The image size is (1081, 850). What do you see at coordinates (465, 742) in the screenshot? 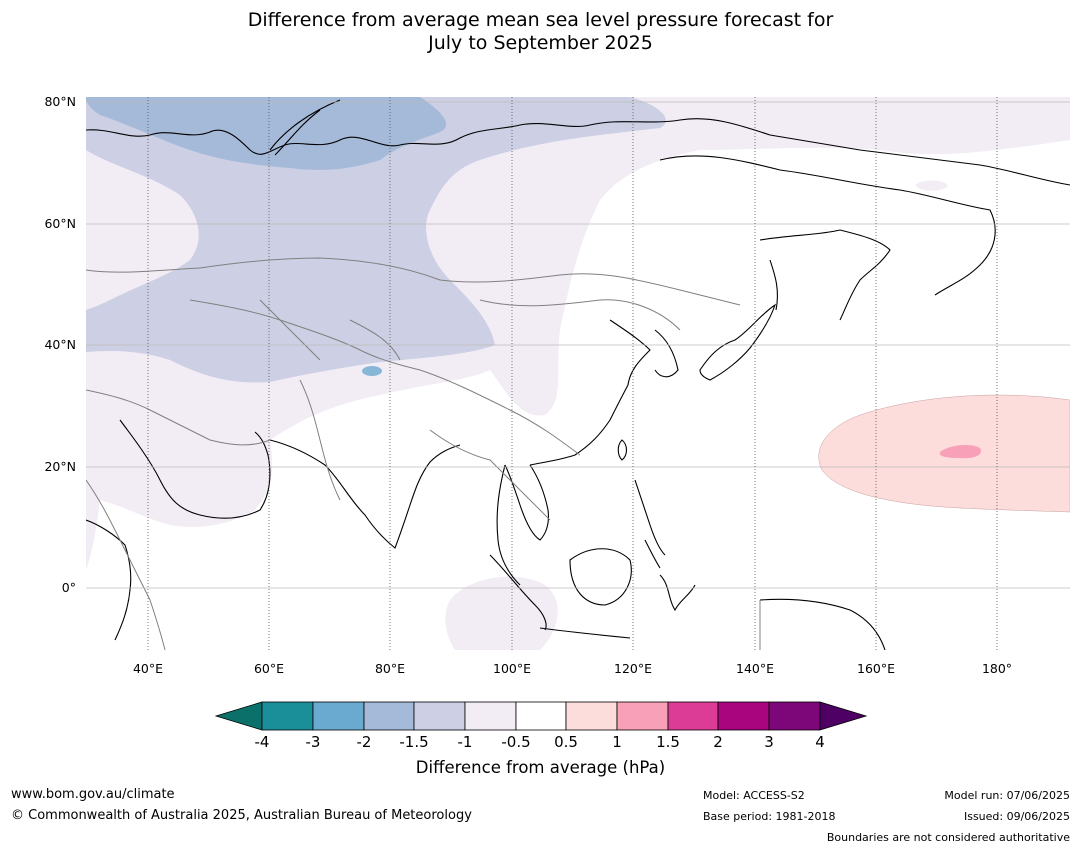
I see `colorbar-tick-label: -1` at bounding box center [465, 742].